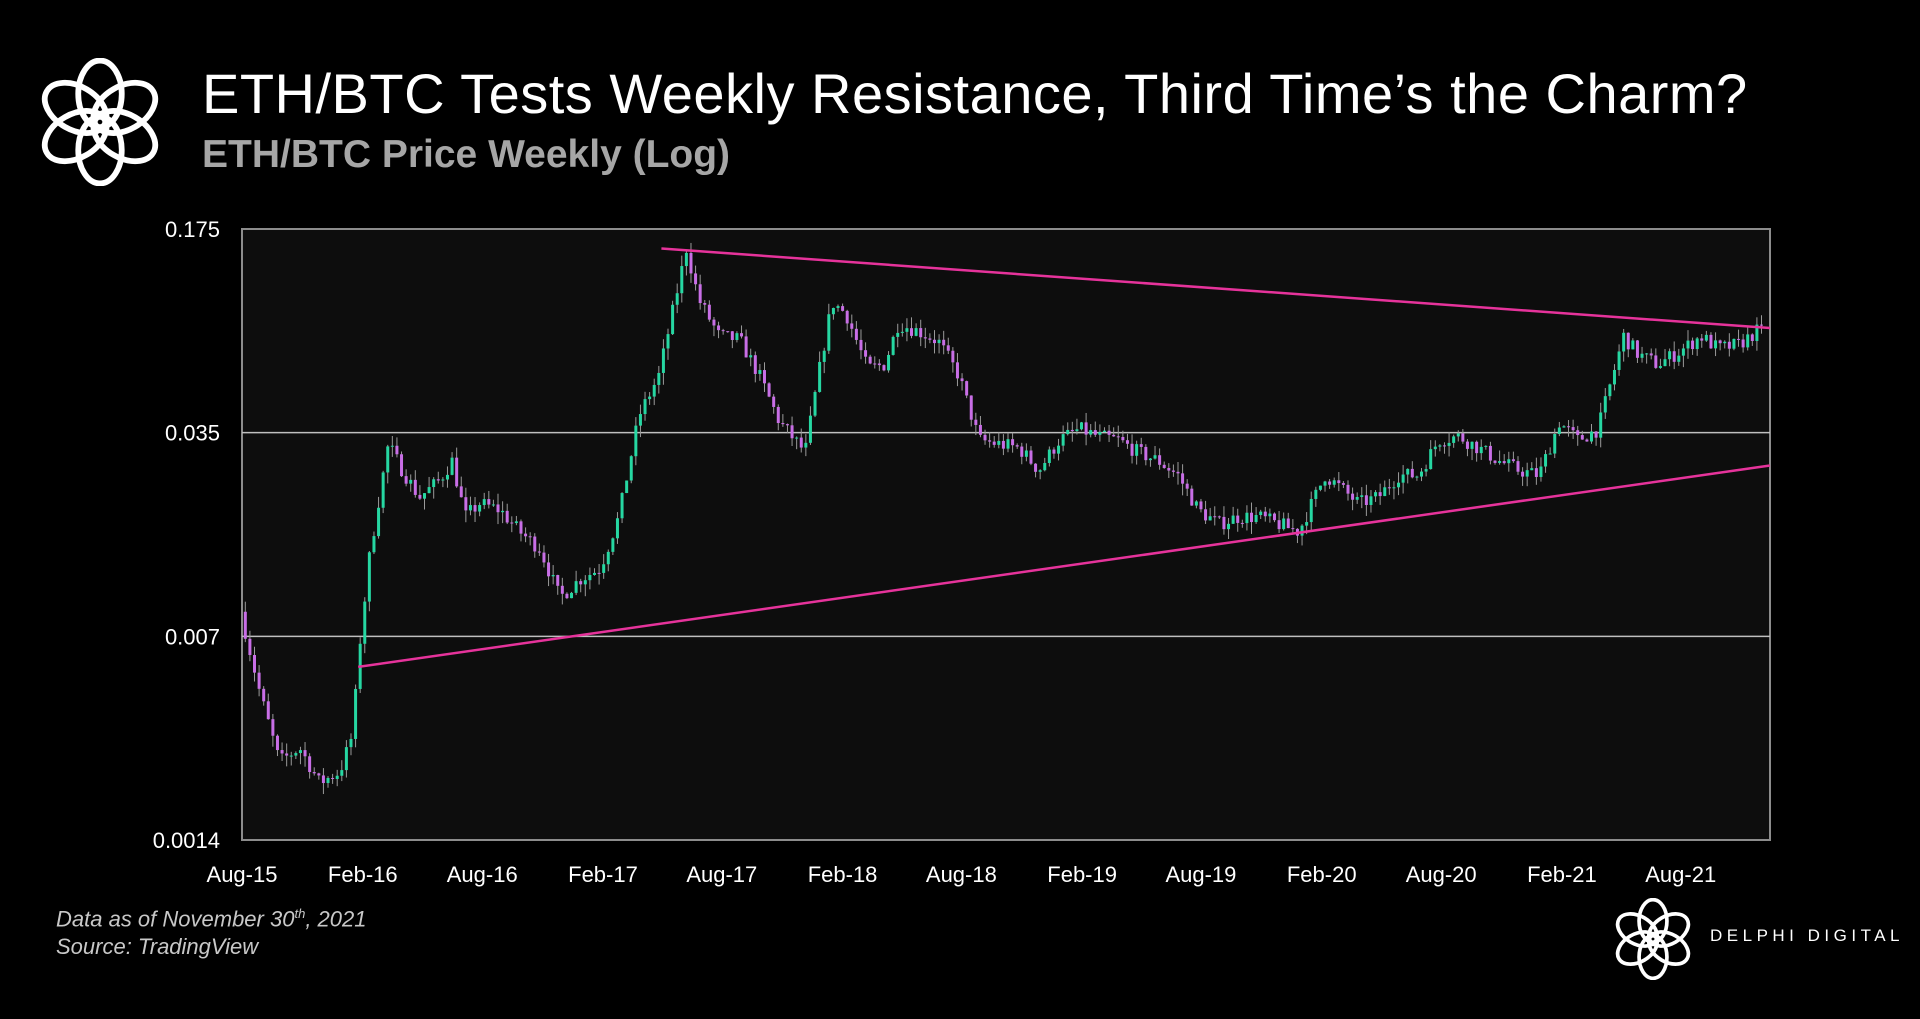 The image size is (1920, 1019). Describe the element at coordinates (482, 874) in the screenshot. I see `x-tick-label: Aug-16` at that location.